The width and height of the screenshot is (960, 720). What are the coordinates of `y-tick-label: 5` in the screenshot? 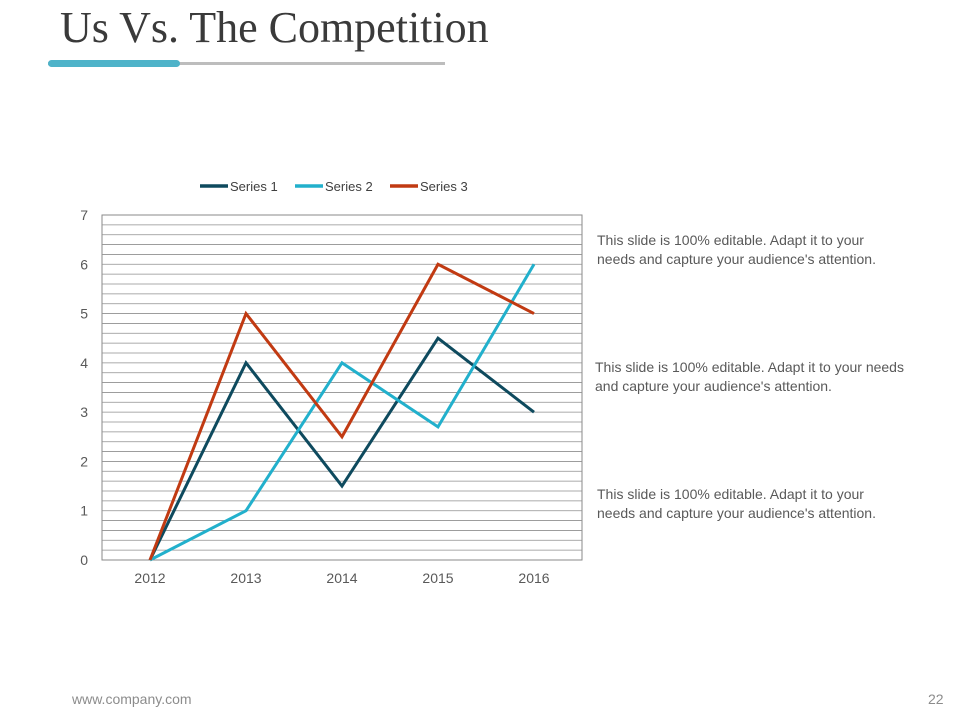 It's located at (84, 314).